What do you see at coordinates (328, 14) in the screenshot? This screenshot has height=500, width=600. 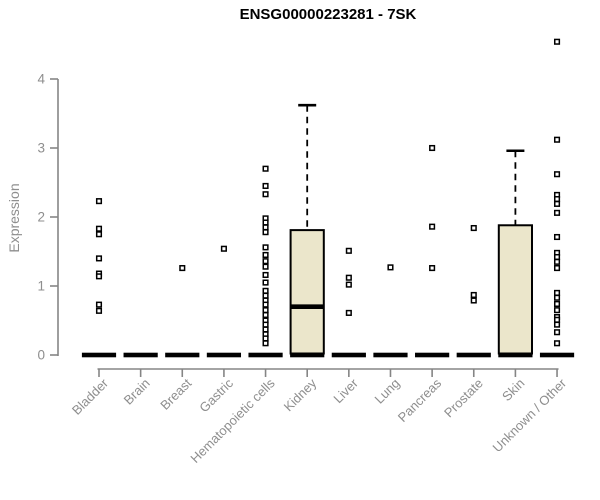 I see `chart-title: ENSG00000223281 - 7SK` at bounding box center [328, 14].